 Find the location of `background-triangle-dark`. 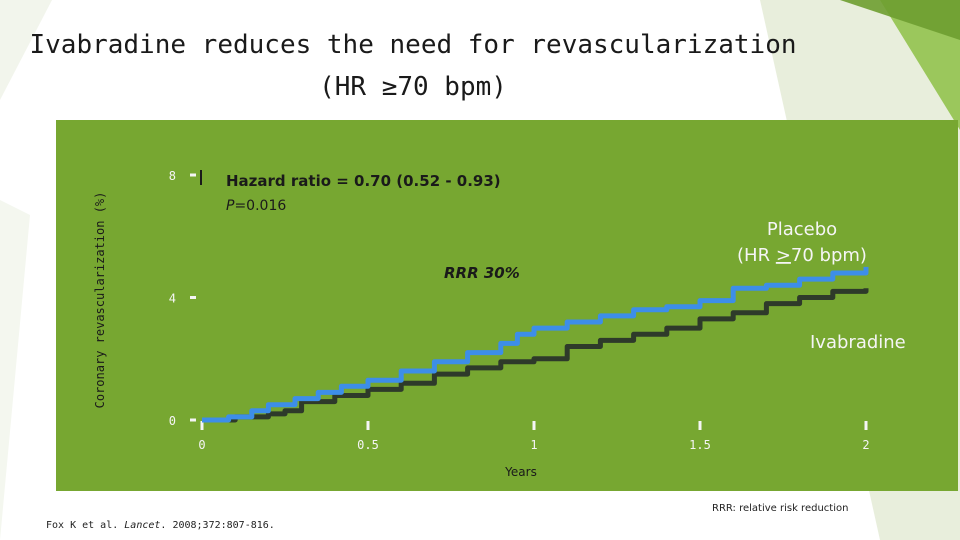

background-triangle-dark is located at coordinates (900, 20).